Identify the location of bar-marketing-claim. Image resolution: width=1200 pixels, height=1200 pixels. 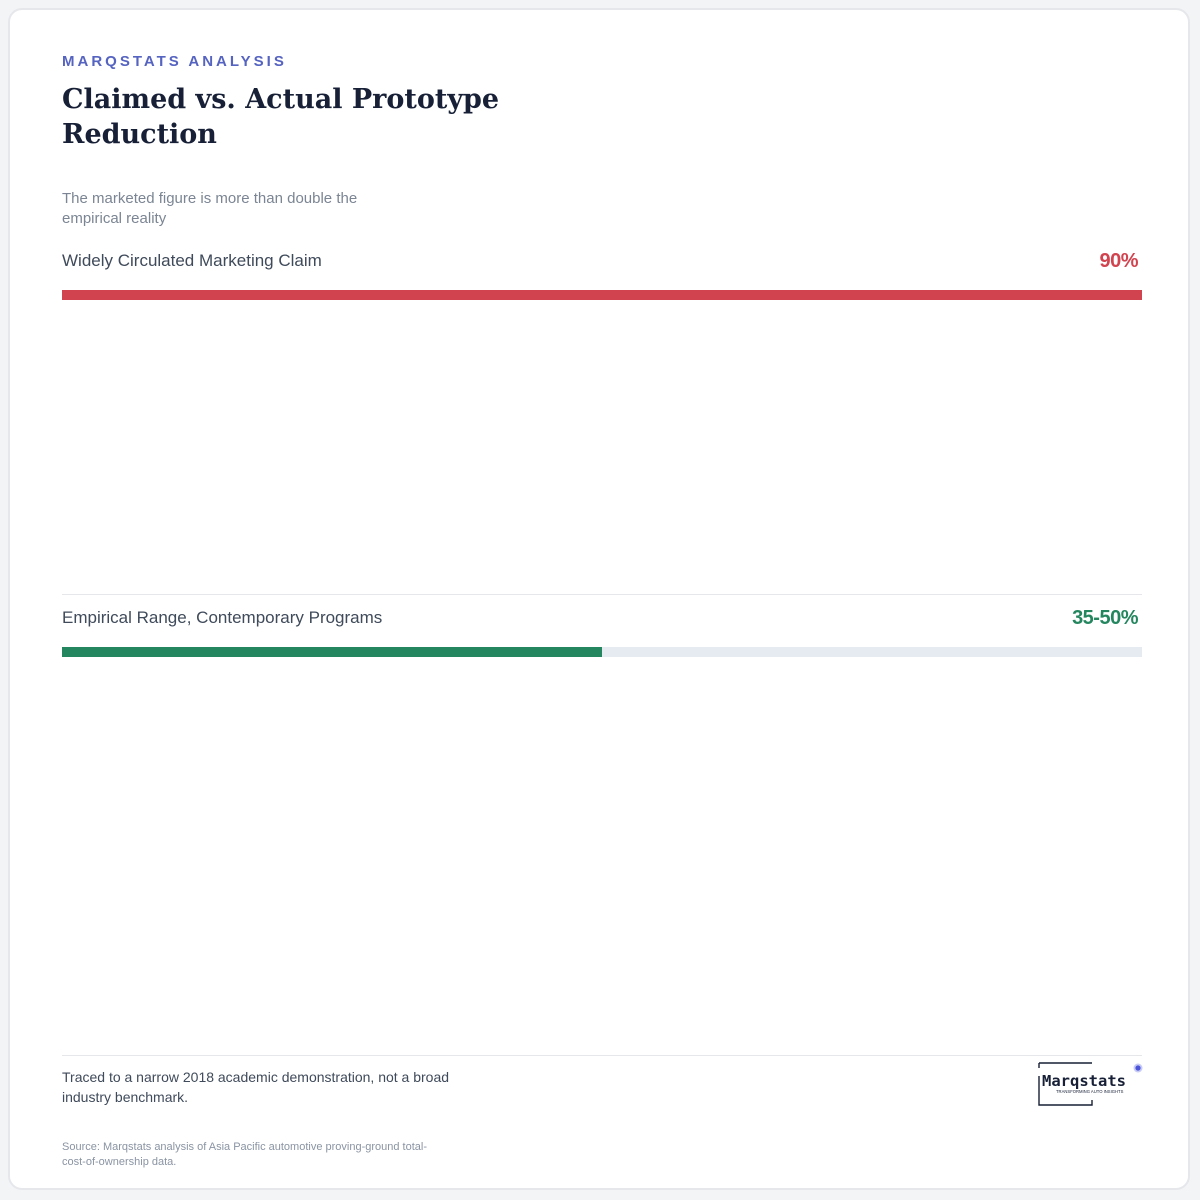
(602, 295).